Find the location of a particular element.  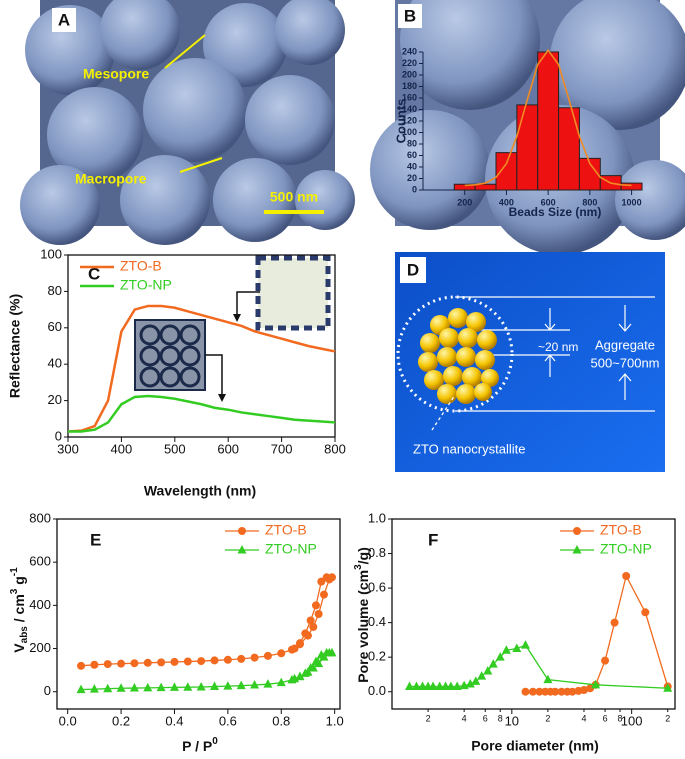

scale-bar-label: 500 nm is located at coordinates (294, 197).